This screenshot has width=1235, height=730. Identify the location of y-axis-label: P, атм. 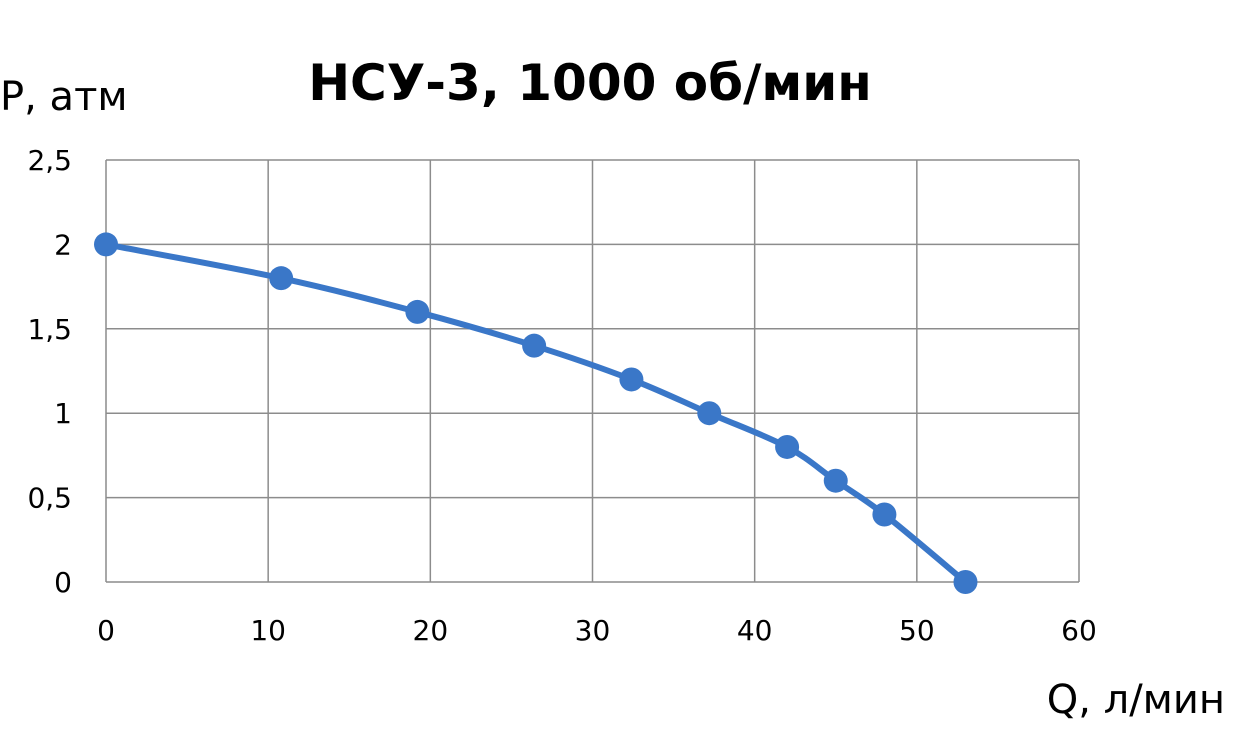
(64, 97).